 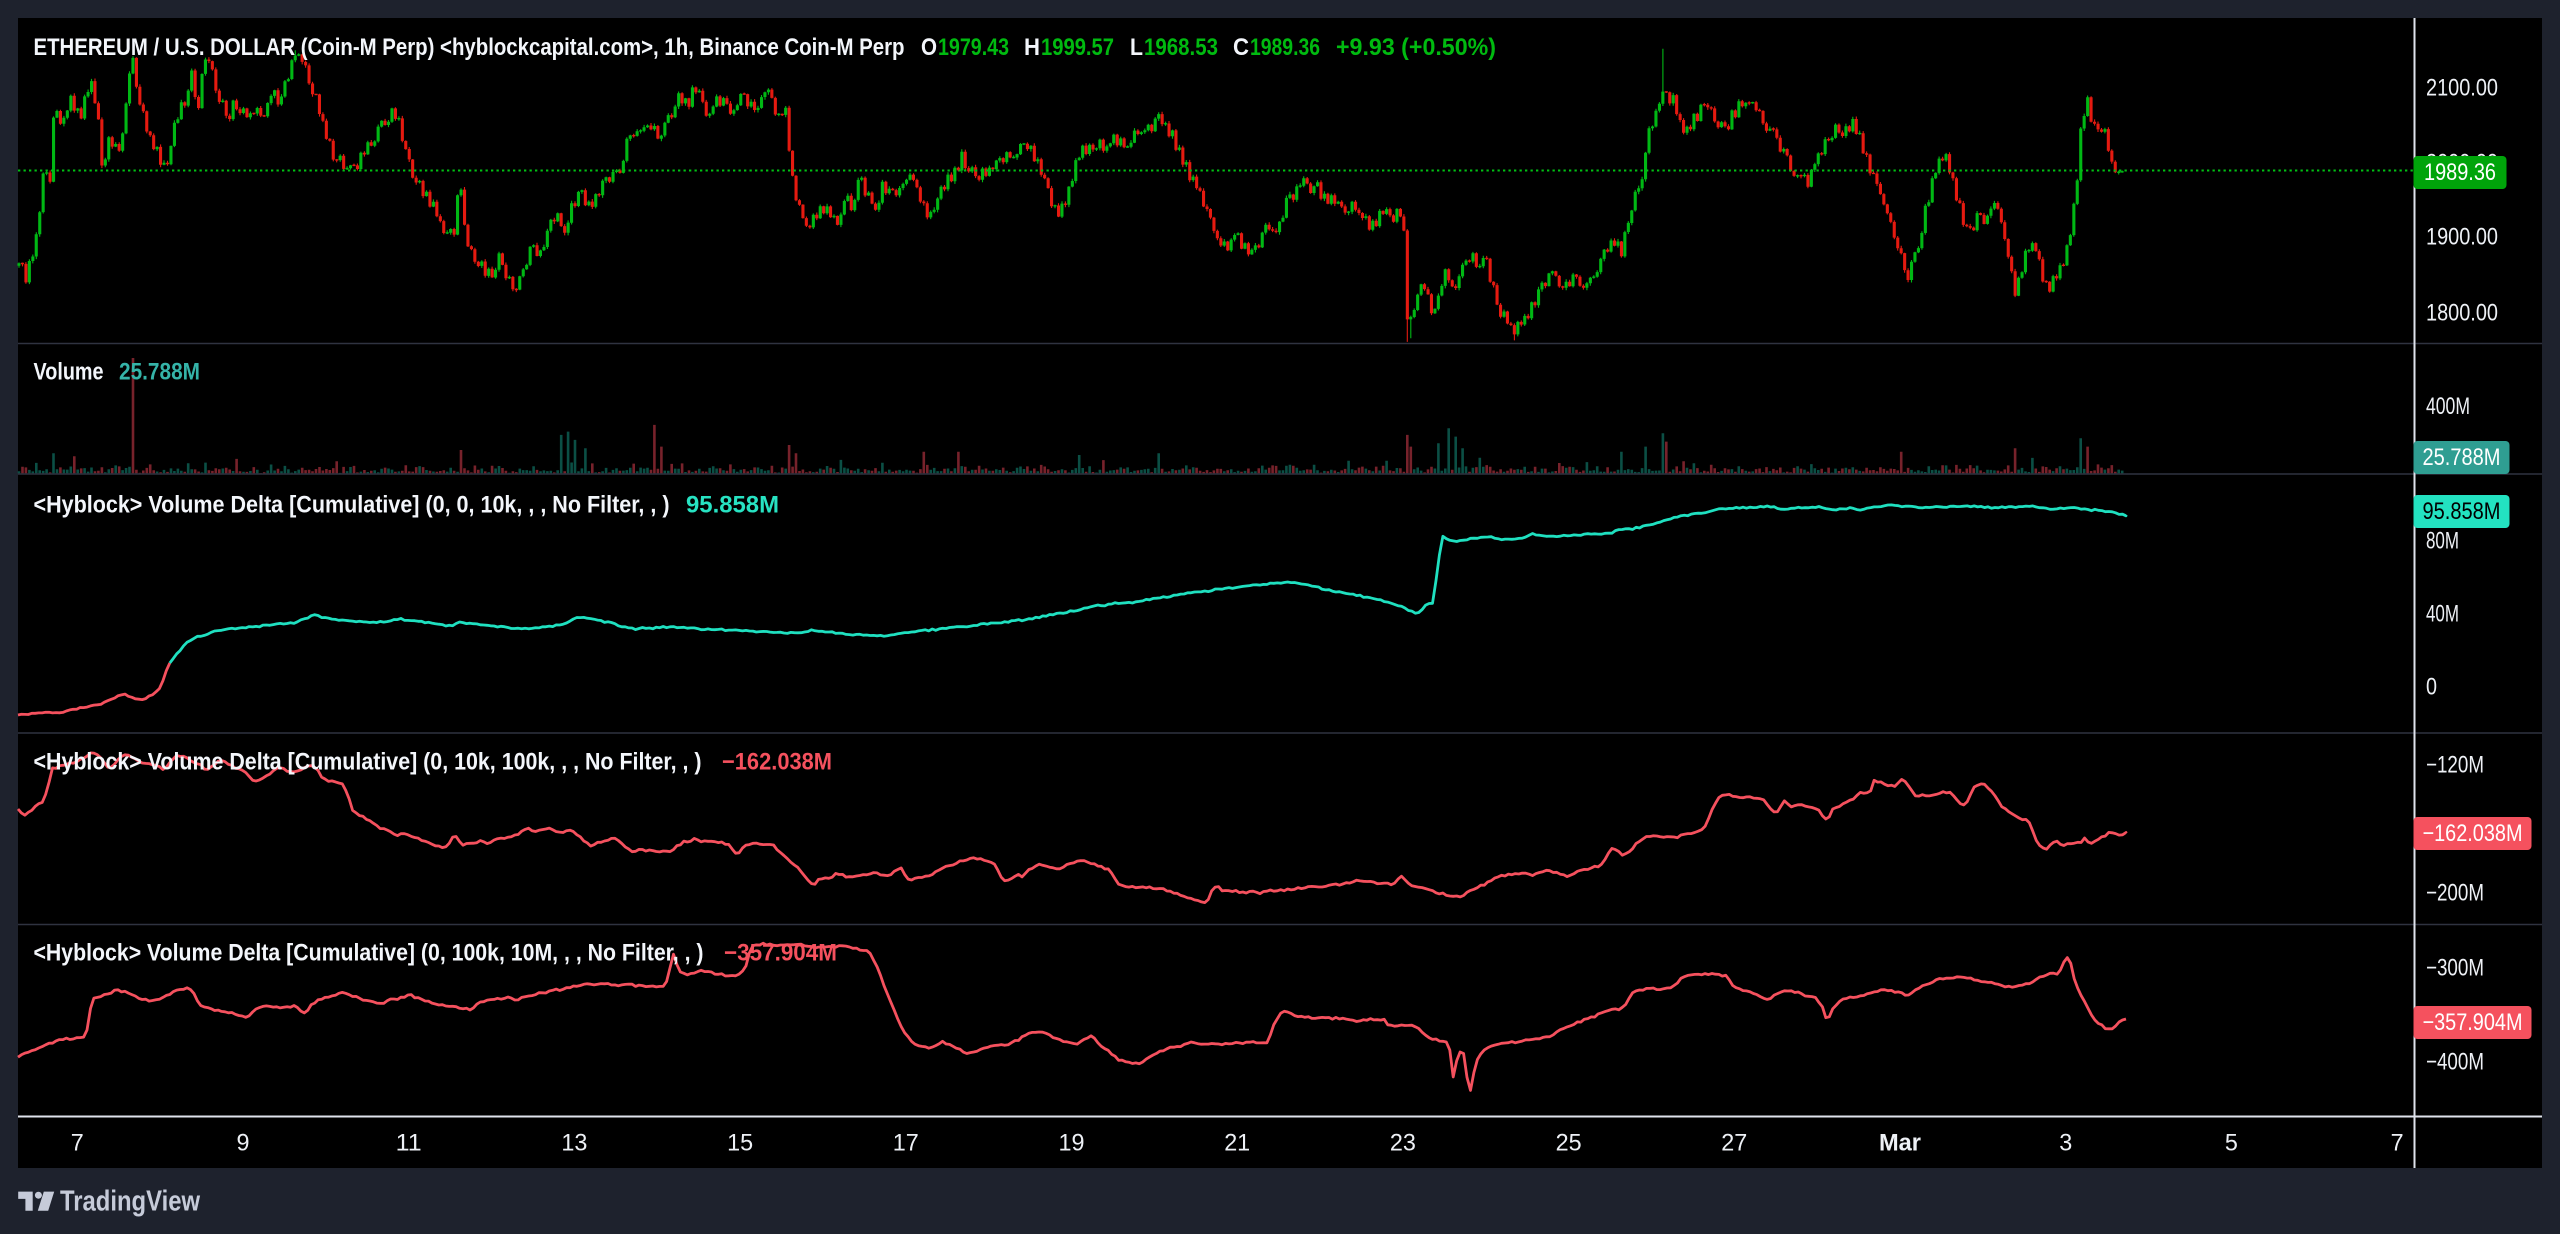 I want to click on svg-text: 1968.53, so click(x=1181, y=47).